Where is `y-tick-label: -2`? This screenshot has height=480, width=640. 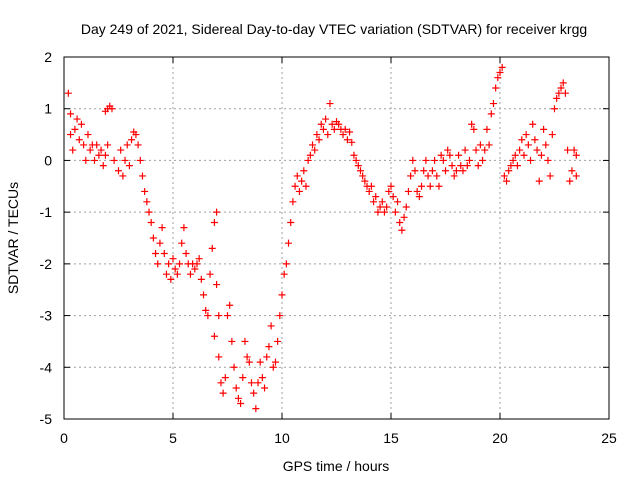
y-tick-label: -2 is located at coordinates (46, 264).